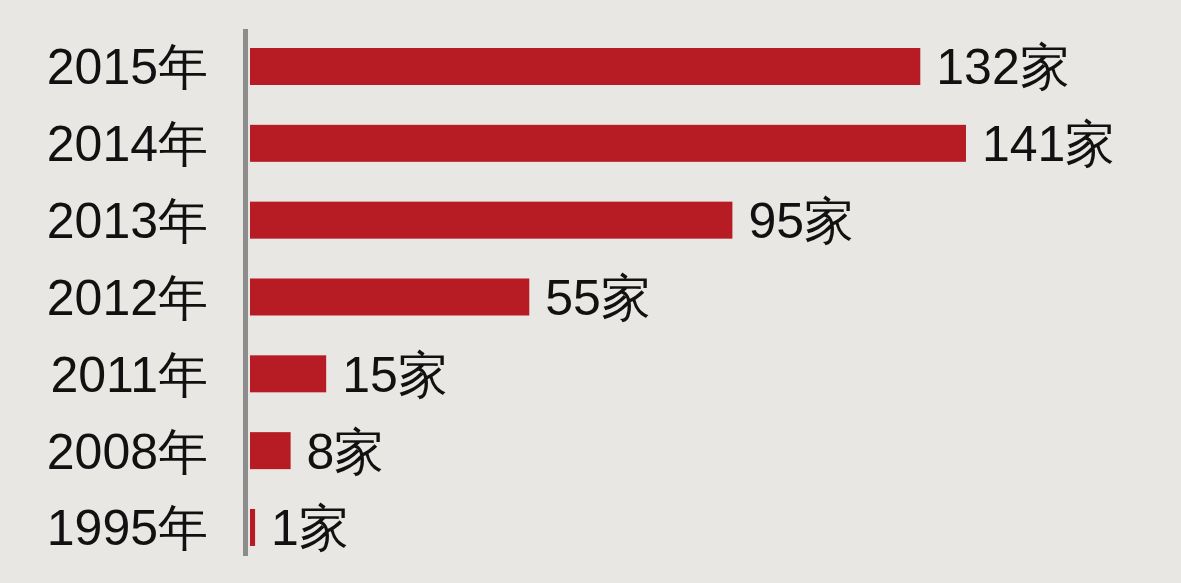 This screenshot has height=583, width=1181. Describe the element at coordinates (801, 221) in the screenshot. I see `value-label: 95家` at that location.